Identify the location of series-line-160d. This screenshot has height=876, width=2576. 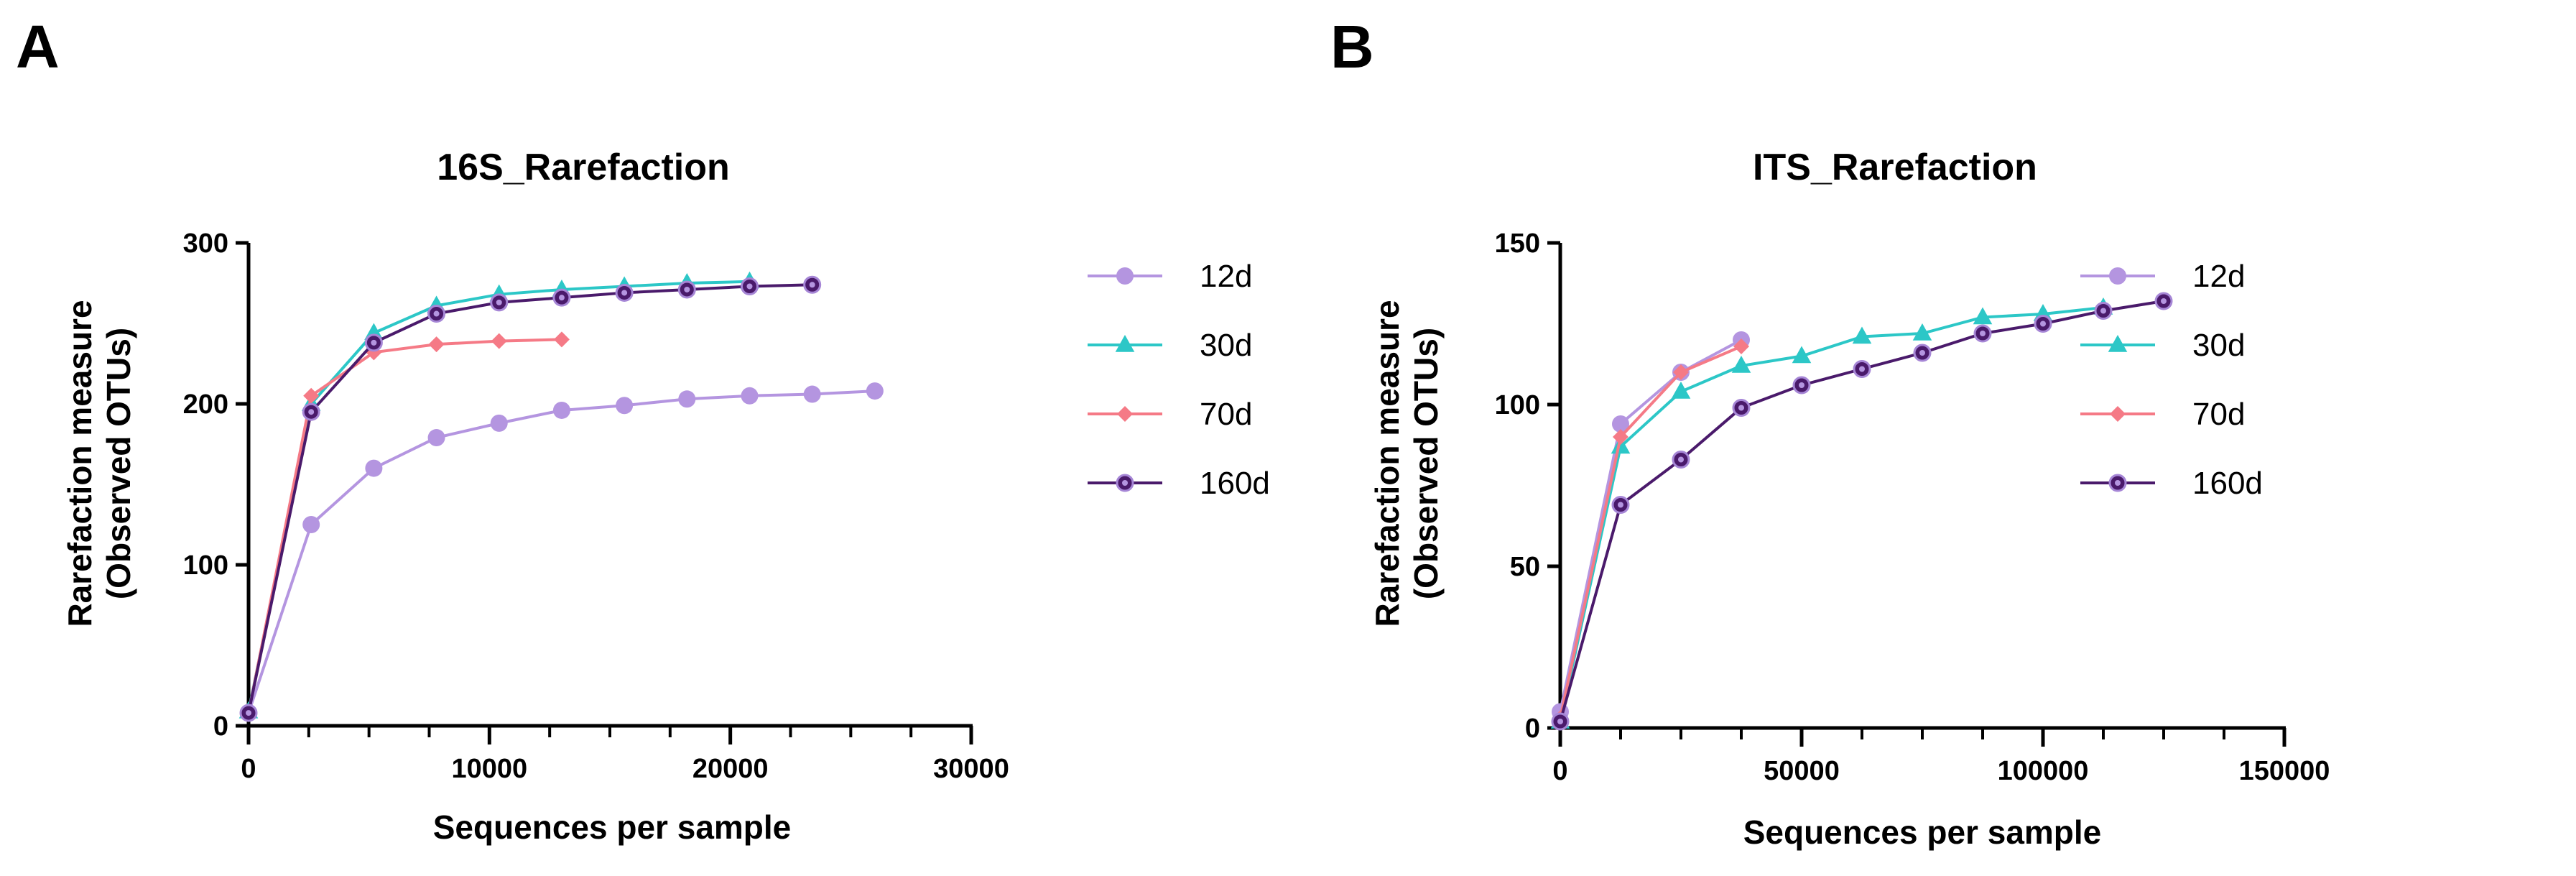
(529, 498).